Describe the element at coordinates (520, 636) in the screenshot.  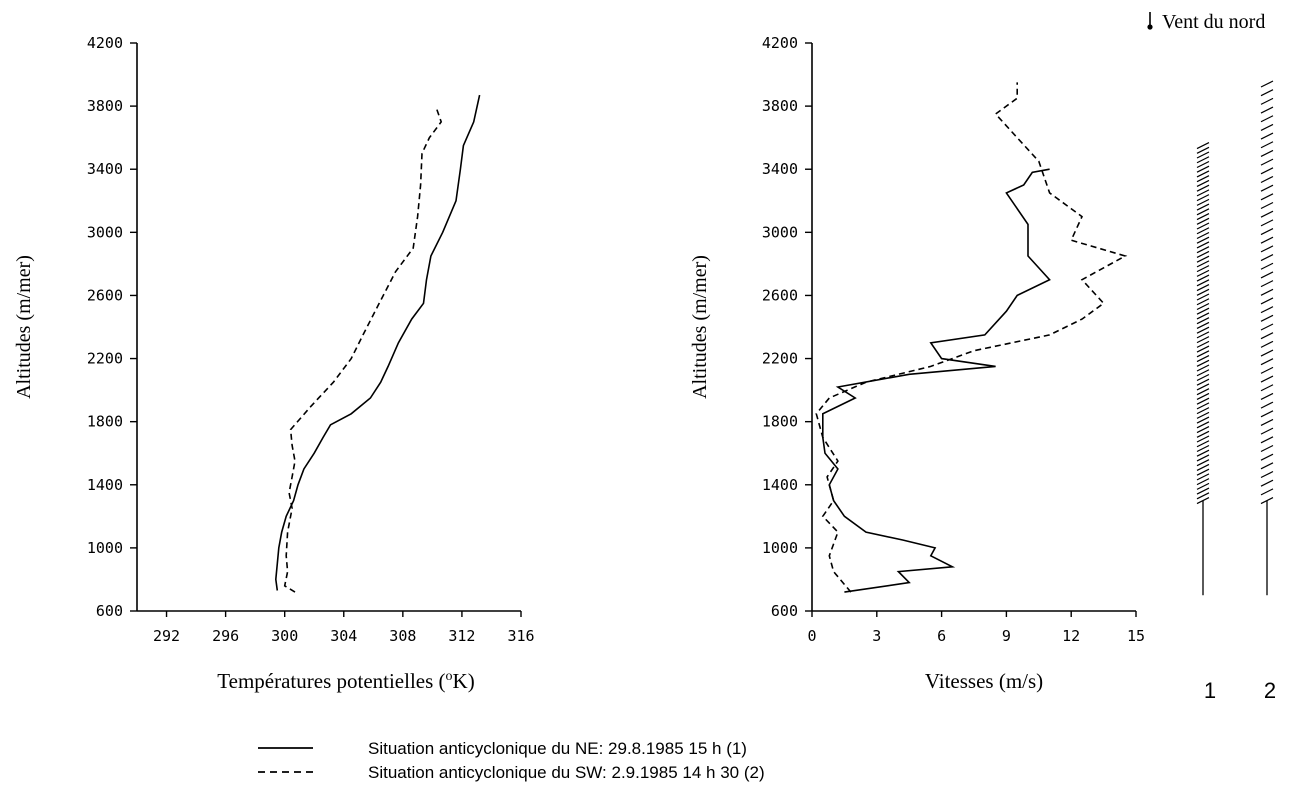
I see `temp-xtick-label: 316` at that location.